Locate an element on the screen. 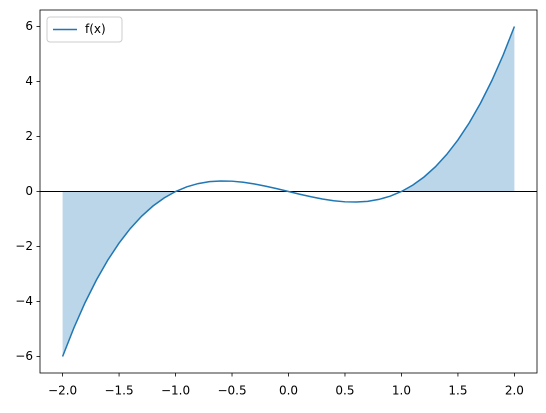 The width and height of the screenshot is (546, 413). x-tick-label: 0.0 is located at coordinates (288, 391).